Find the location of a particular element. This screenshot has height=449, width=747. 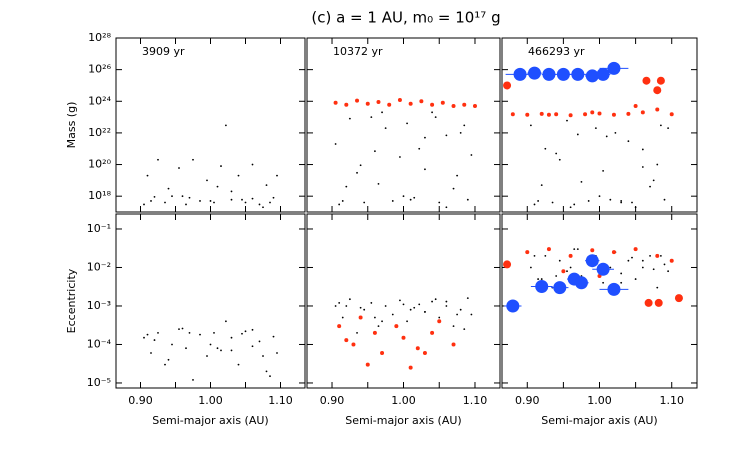

x-axis-label: Semi-major axis (AU) is located at coordinates (403, 420).